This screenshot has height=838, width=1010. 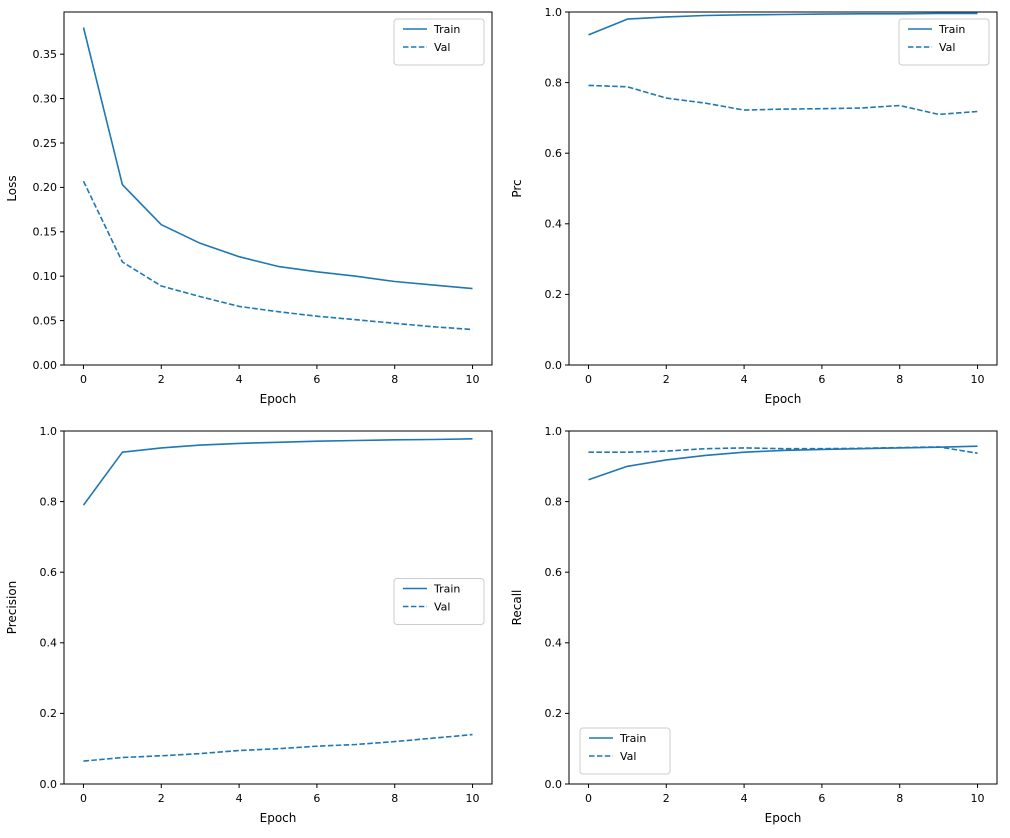 I want to click on y-tick-label: 0.15, so click(x=45, y=232).